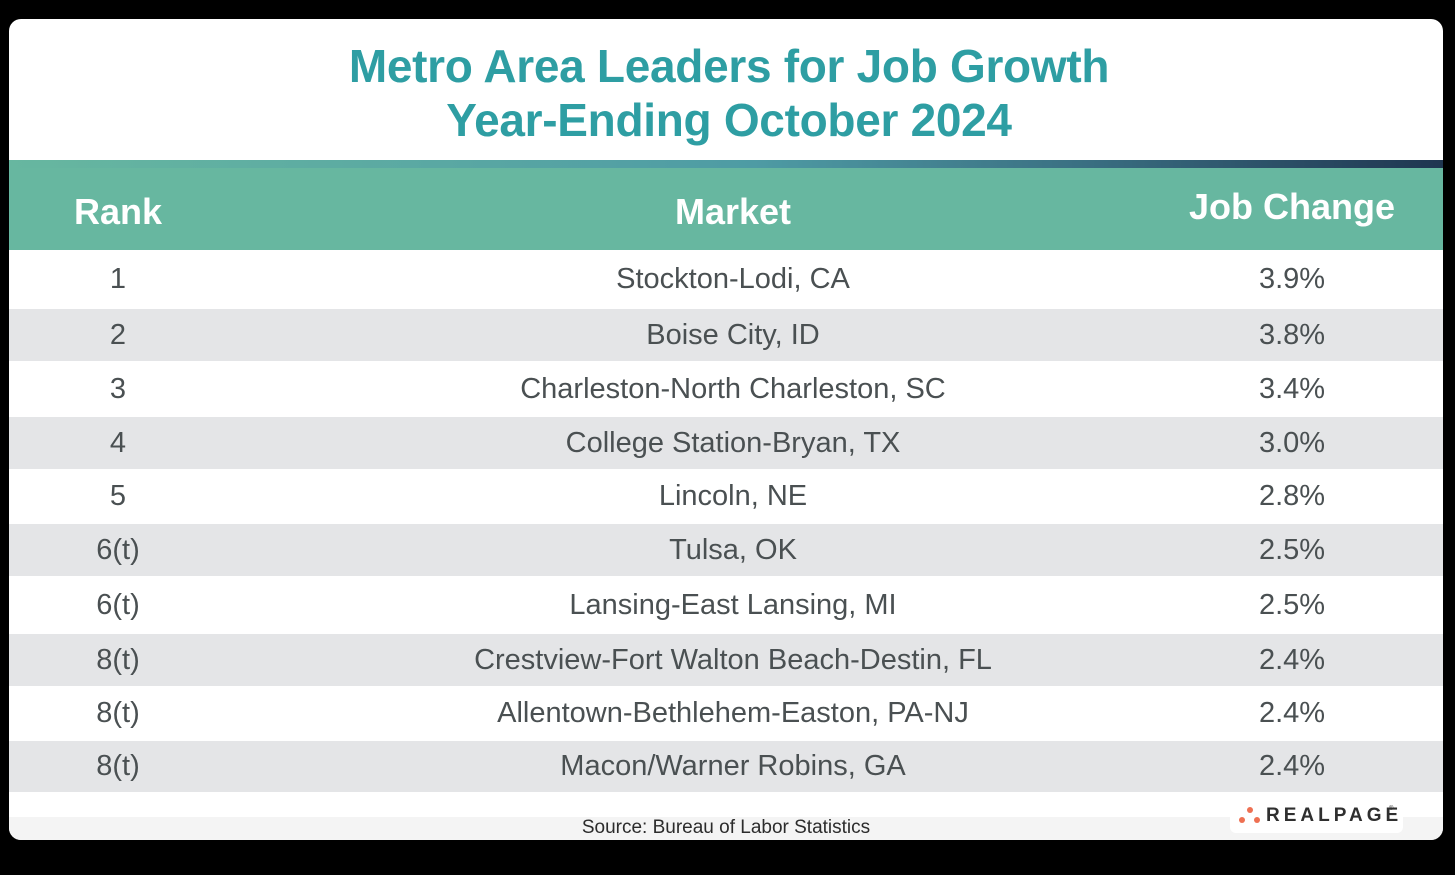  I want to click on rank-cell: 2, so click(118, 334).